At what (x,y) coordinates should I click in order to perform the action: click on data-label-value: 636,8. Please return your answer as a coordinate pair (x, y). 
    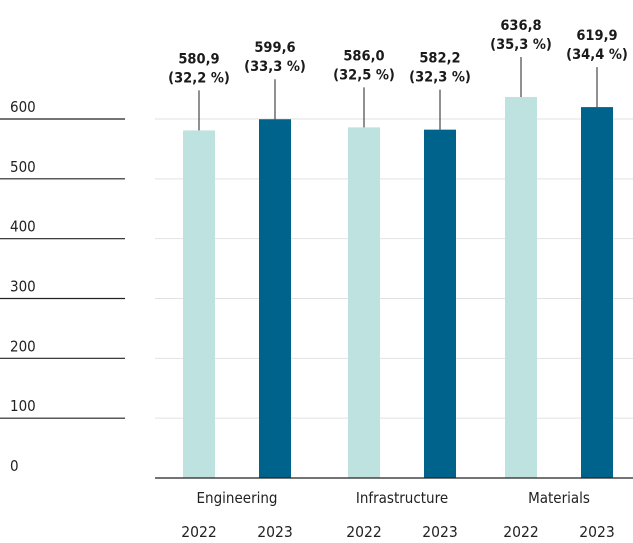
    Looking at the image, I should click on (520, 26).